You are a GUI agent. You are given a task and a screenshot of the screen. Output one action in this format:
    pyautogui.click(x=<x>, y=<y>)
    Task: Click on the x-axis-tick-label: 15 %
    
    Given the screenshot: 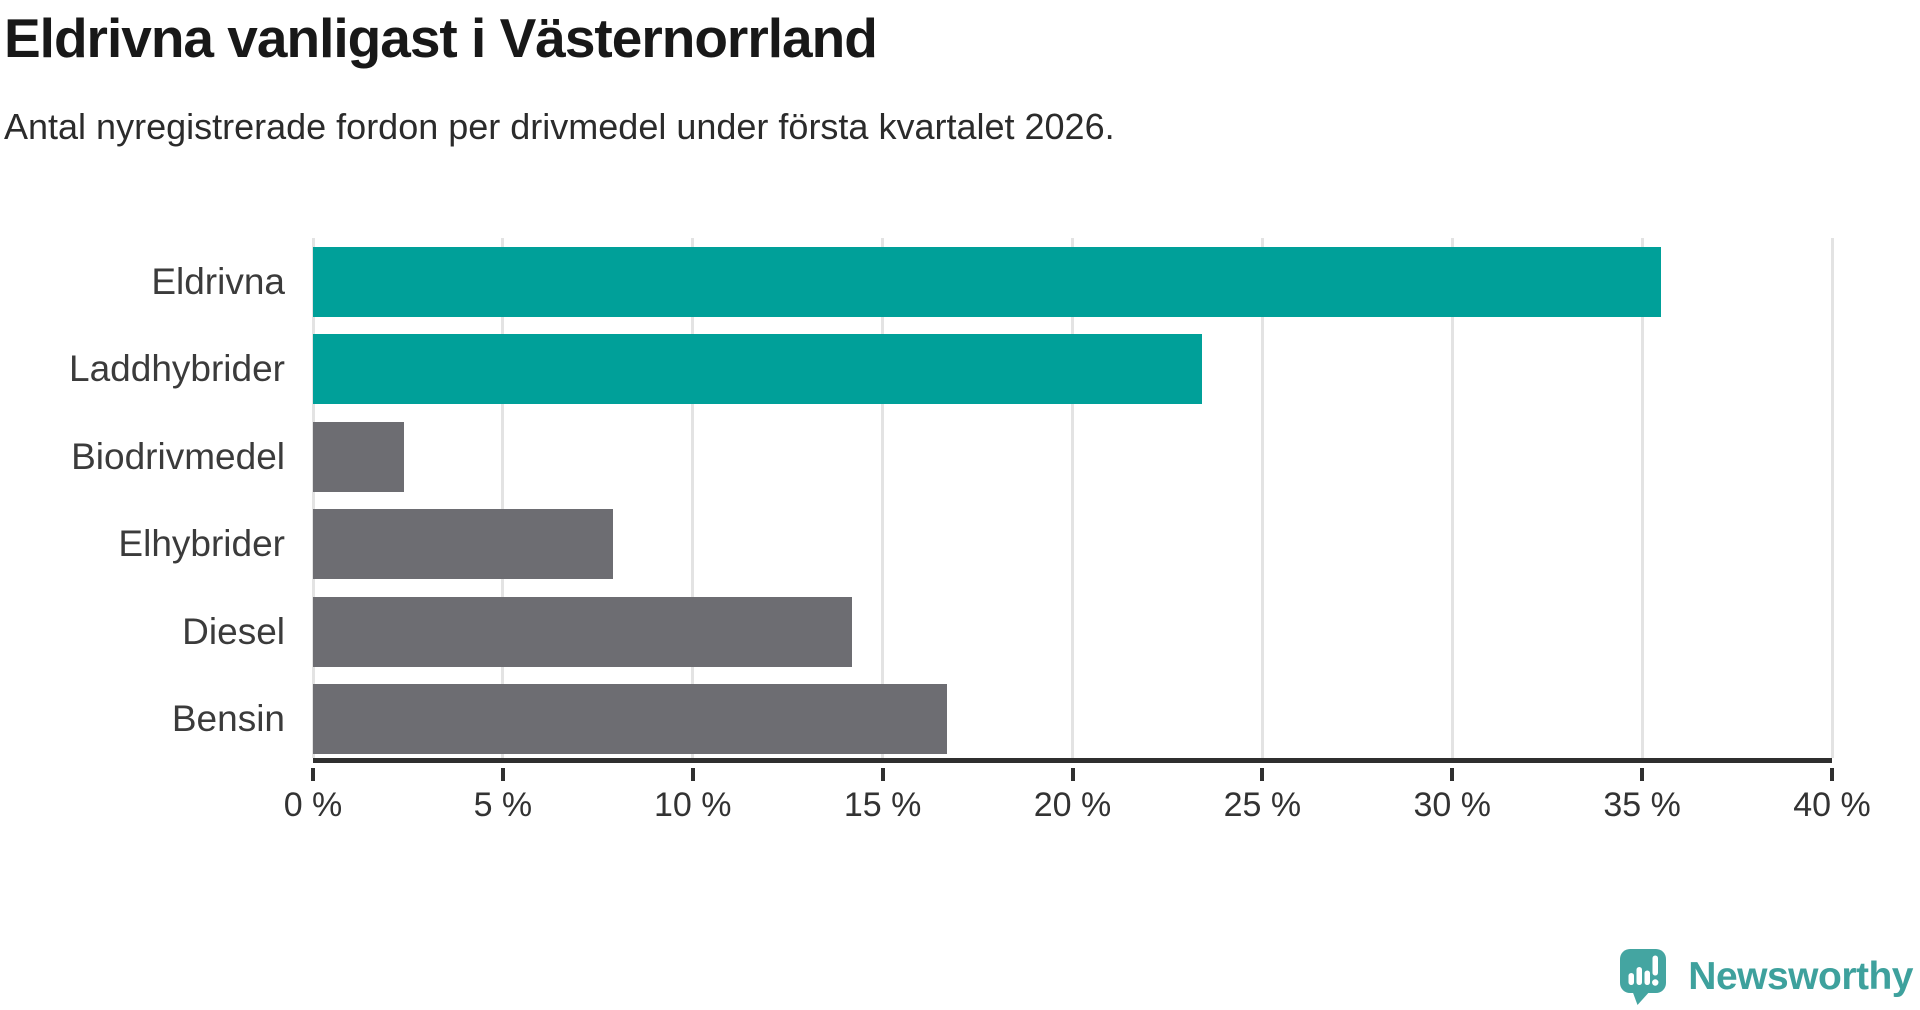 What is the action you would take?
    pyautogui.click(x=882, y=805)
    